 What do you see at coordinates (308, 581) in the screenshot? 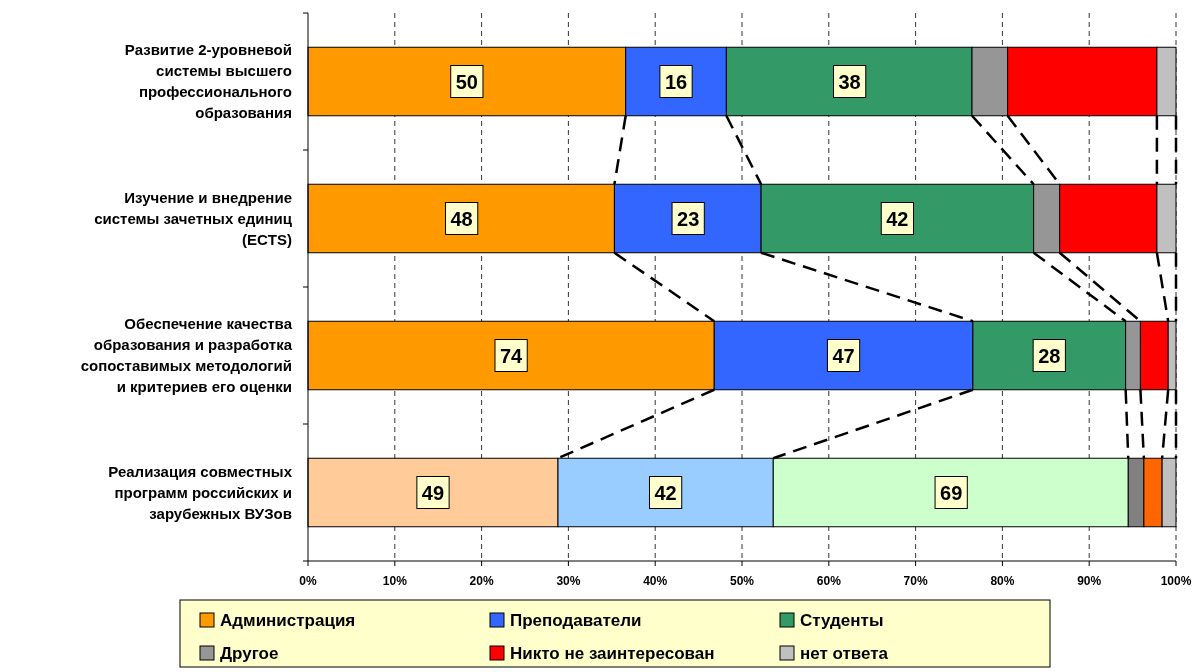
I see `x-tick-label: 0%` at bounding box center [308, 581].